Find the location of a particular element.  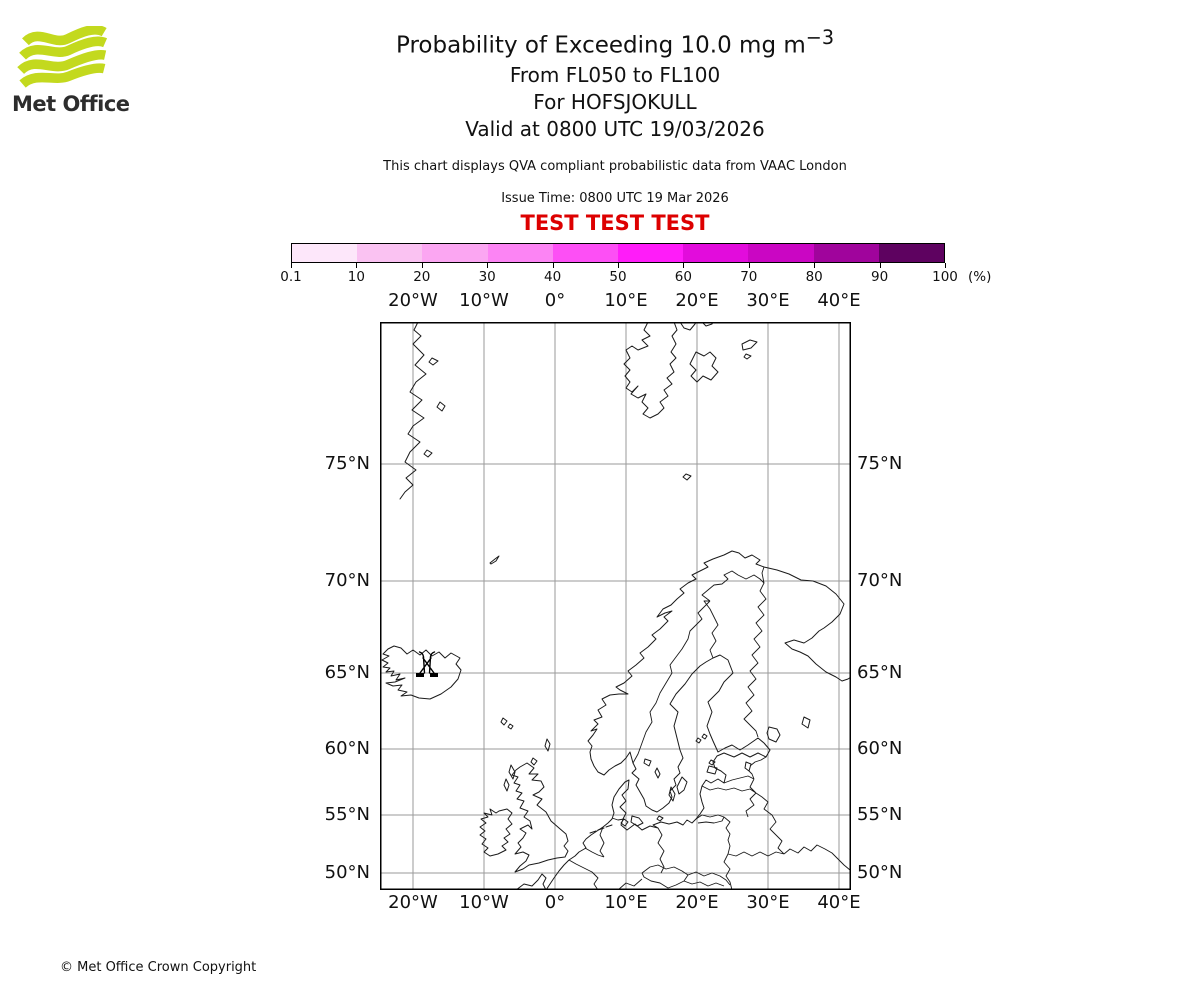

colorbar-tick-label: 50 is located at coordinates (618, 277).